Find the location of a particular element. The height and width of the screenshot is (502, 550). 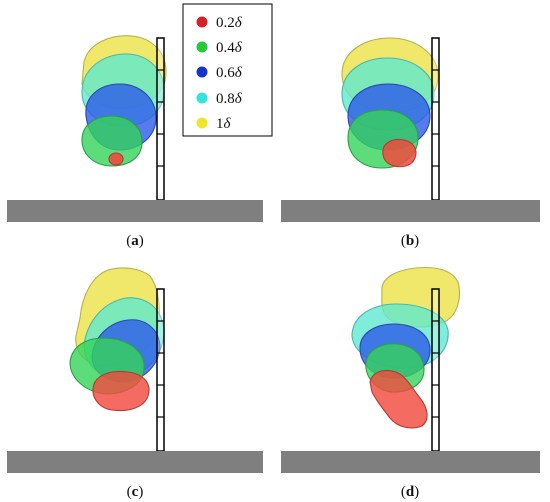

legend: 0.2δ 0.4δ 0.6δ 0.8δ 1δ is located at coordinates (227, 70).